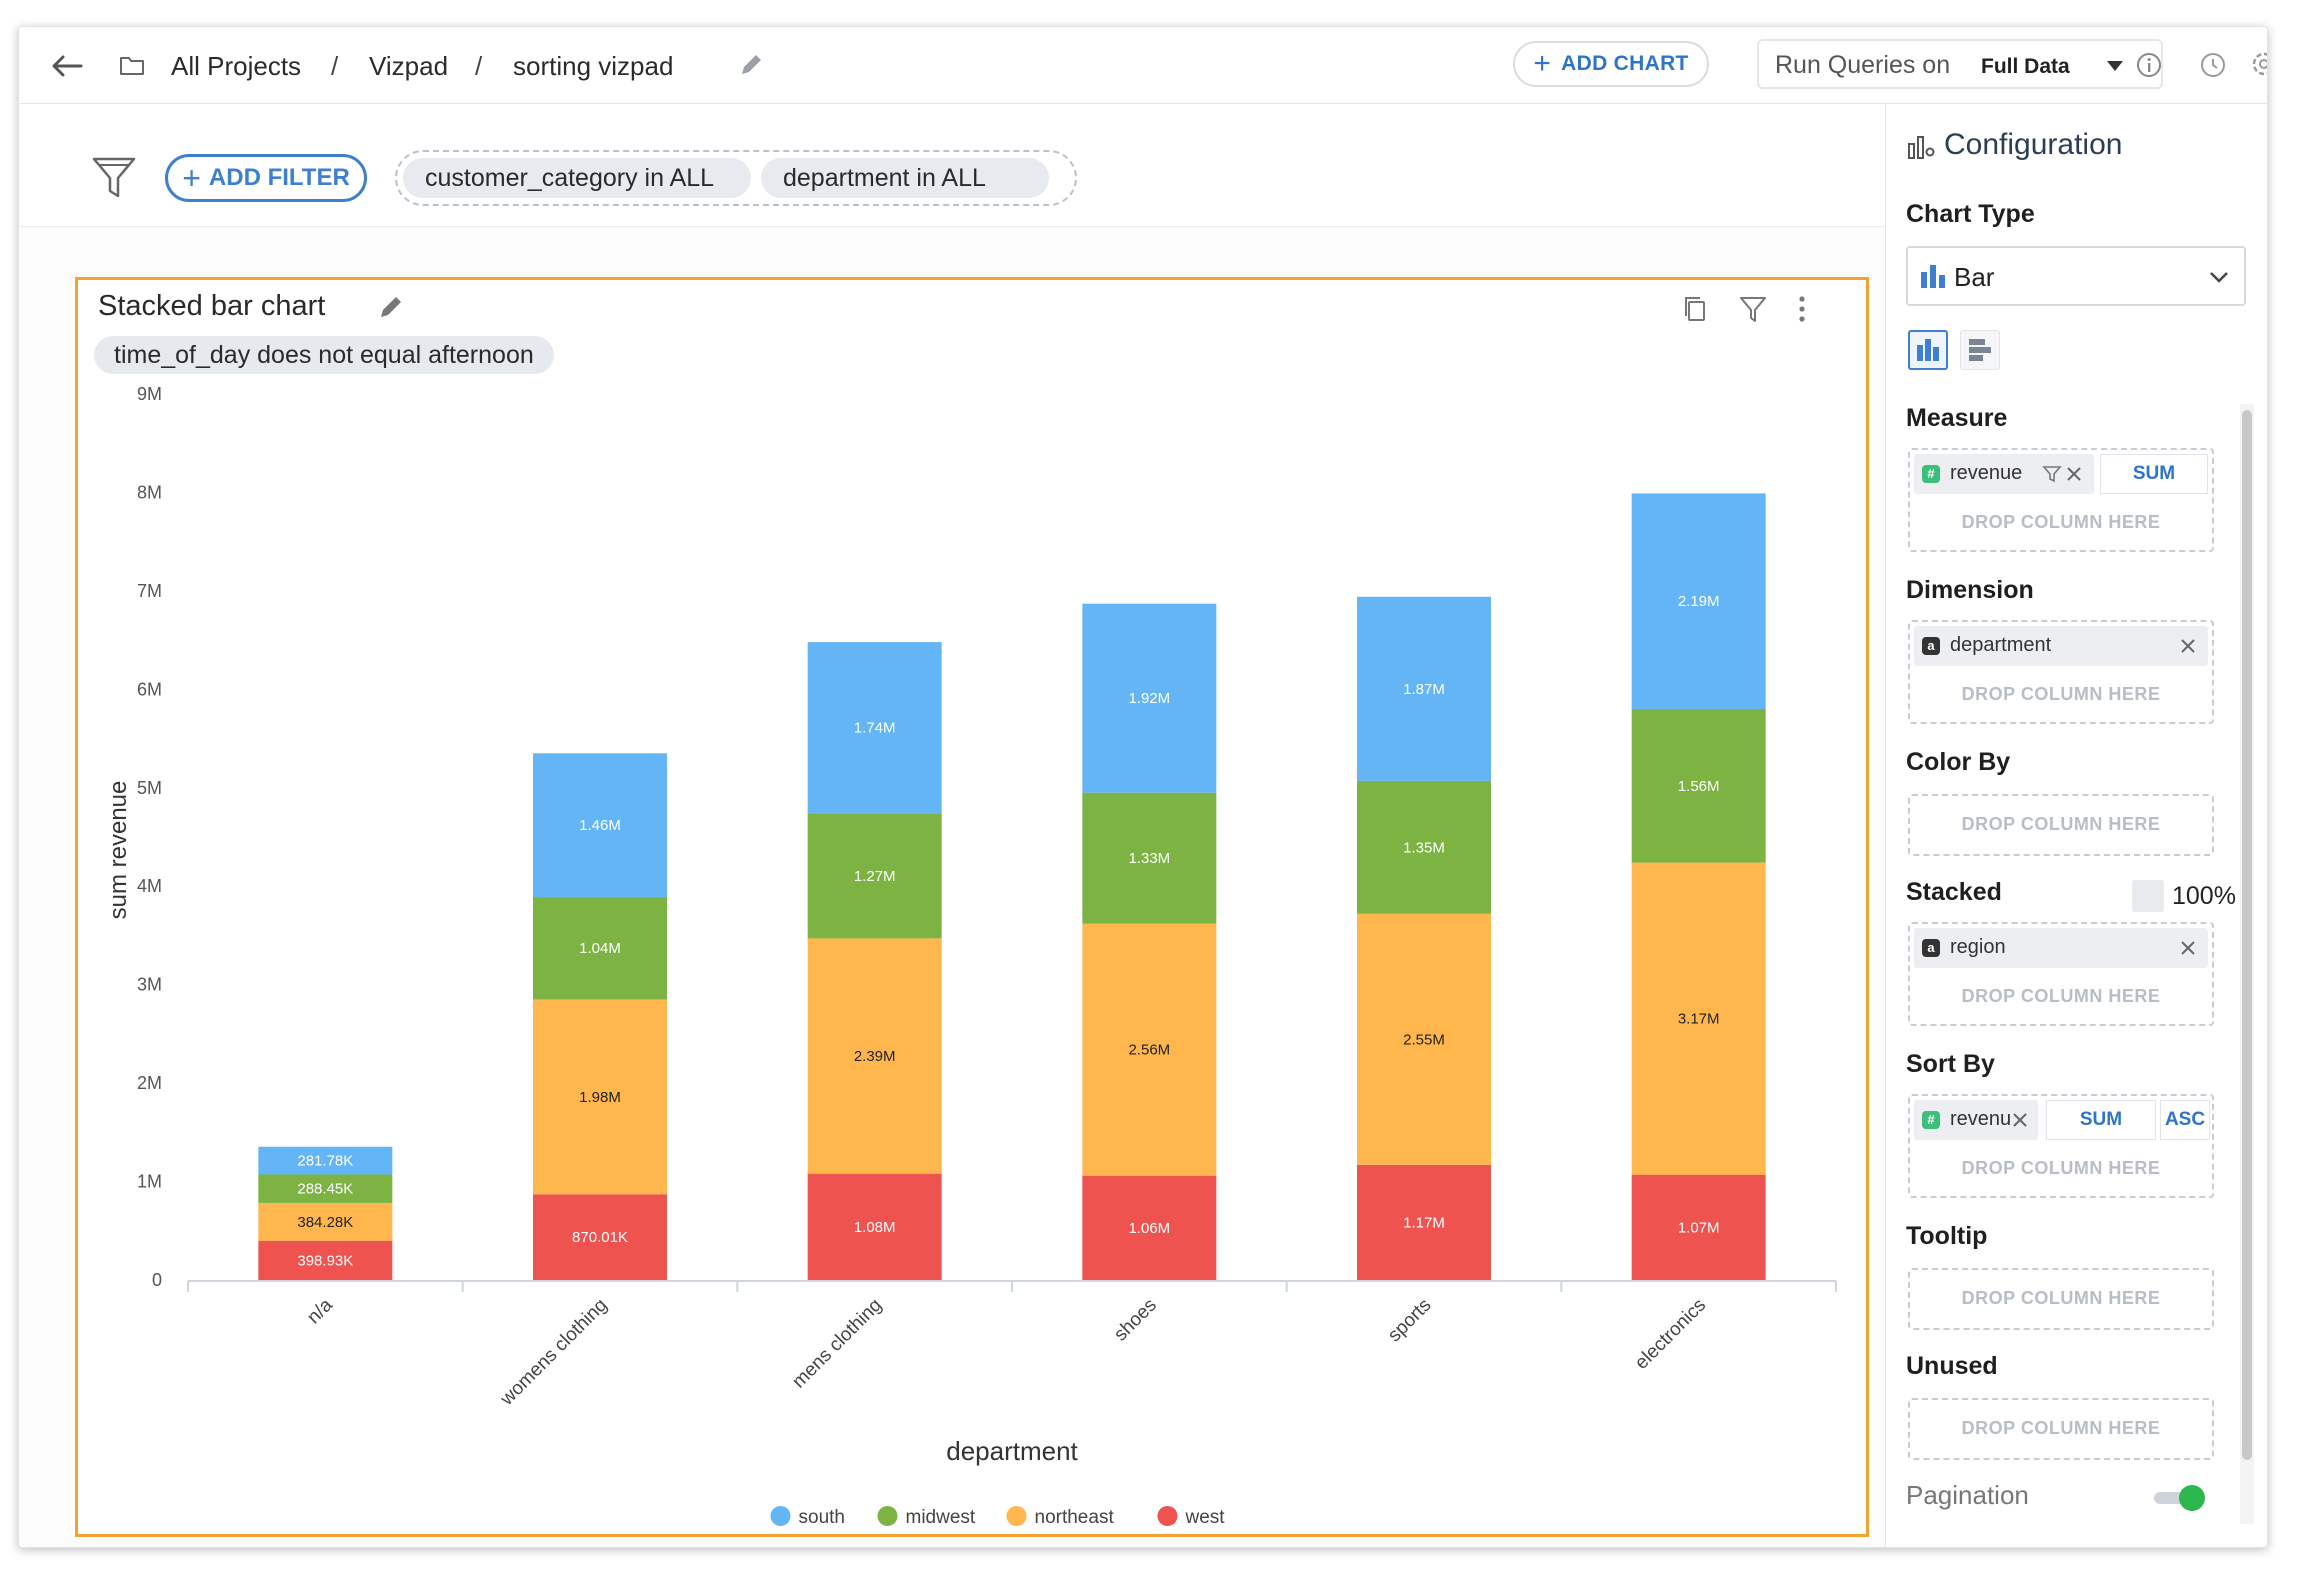 Image resolution: width=2304 pixels, height=1573 pixels. What do you see at coordinates (2149, 65) in the screenshot?
I see `info-icon` at bounding box center [2149, 65].